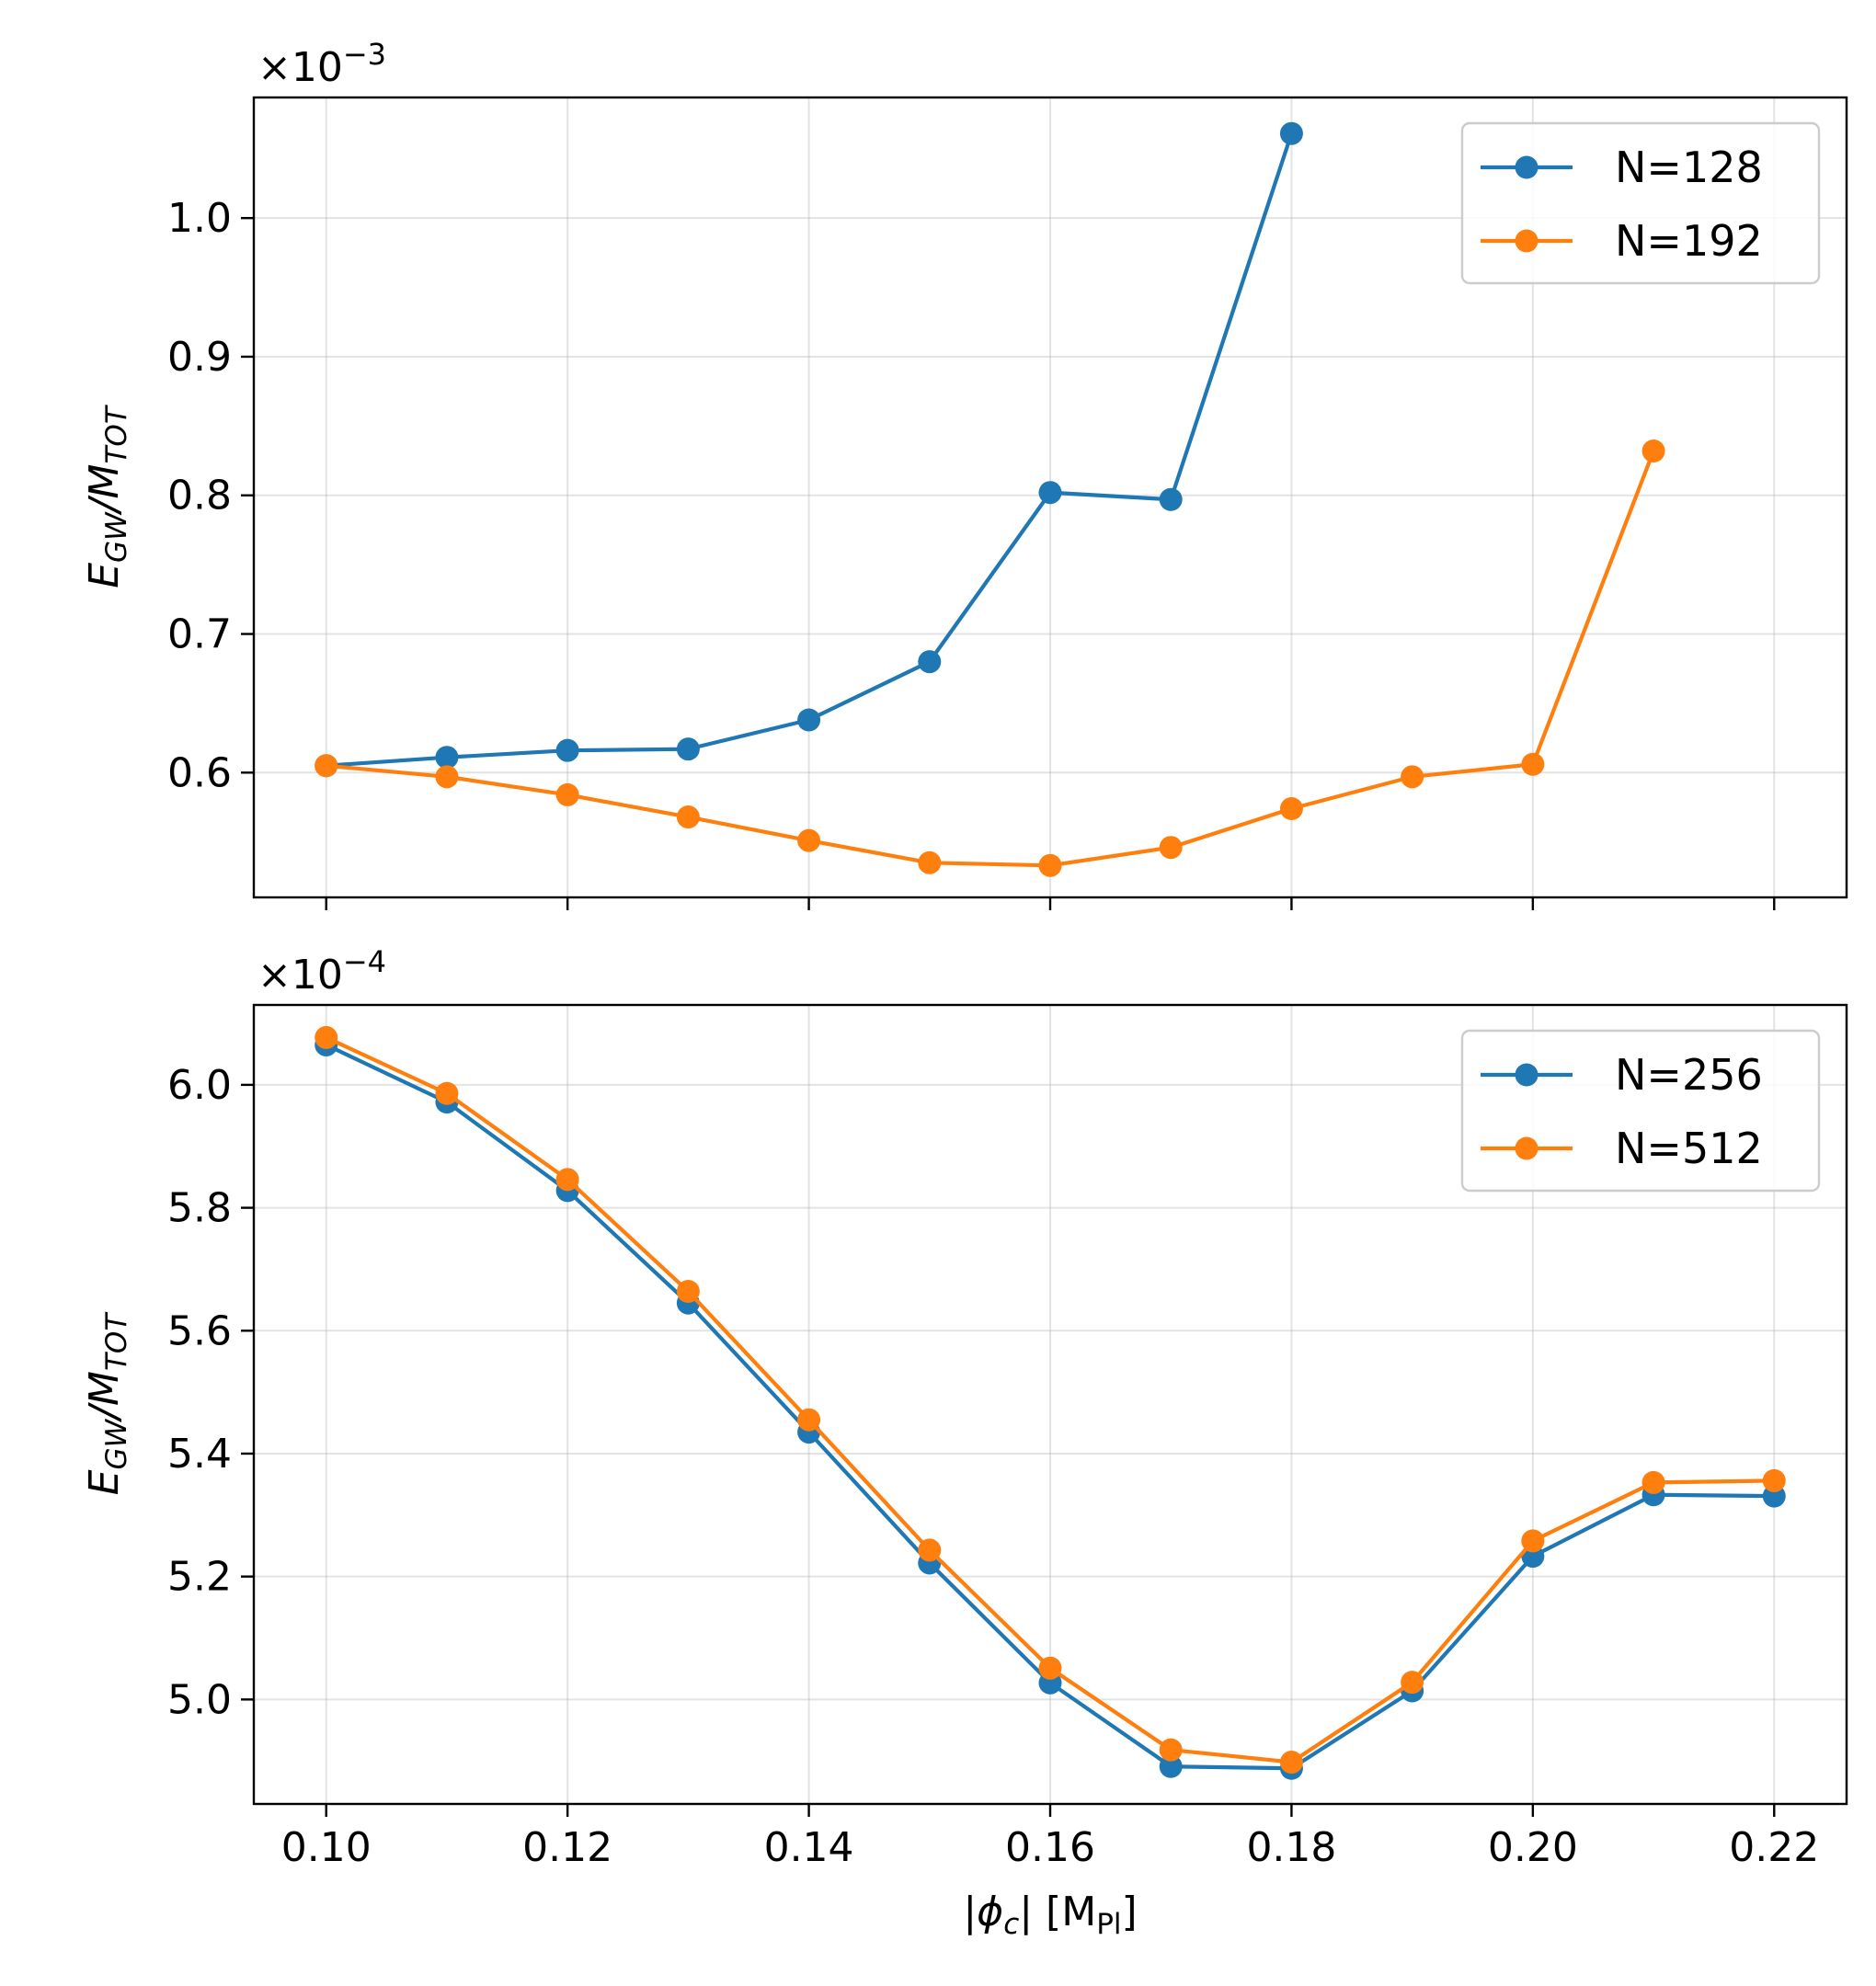 The height and width of the screenshot is (1986, 1876). I want to click on y-tick-label: 5.6, so click(199, 1330).